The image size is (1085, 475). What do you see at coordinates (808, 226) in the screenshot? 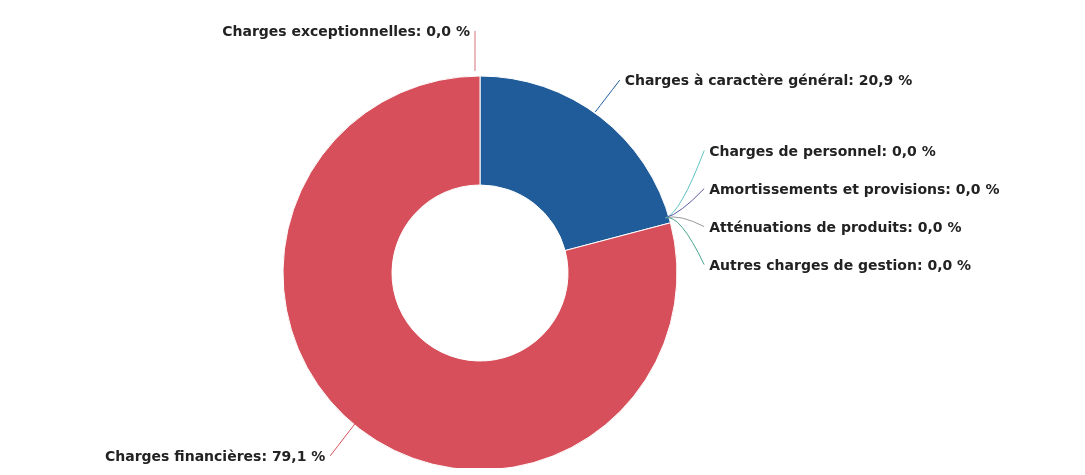
I see `legend-label: Atténuations de produits` at bounding box center [808, 226].